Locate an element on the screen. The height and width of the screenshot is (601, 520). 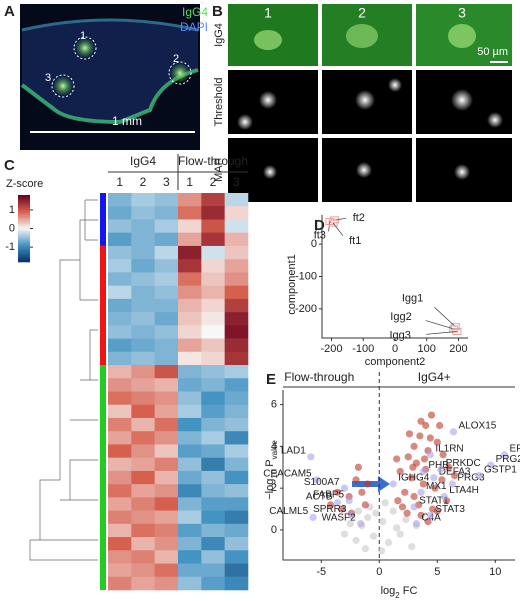
gene-label: GSTP1 is located at coordinates (500, 469).